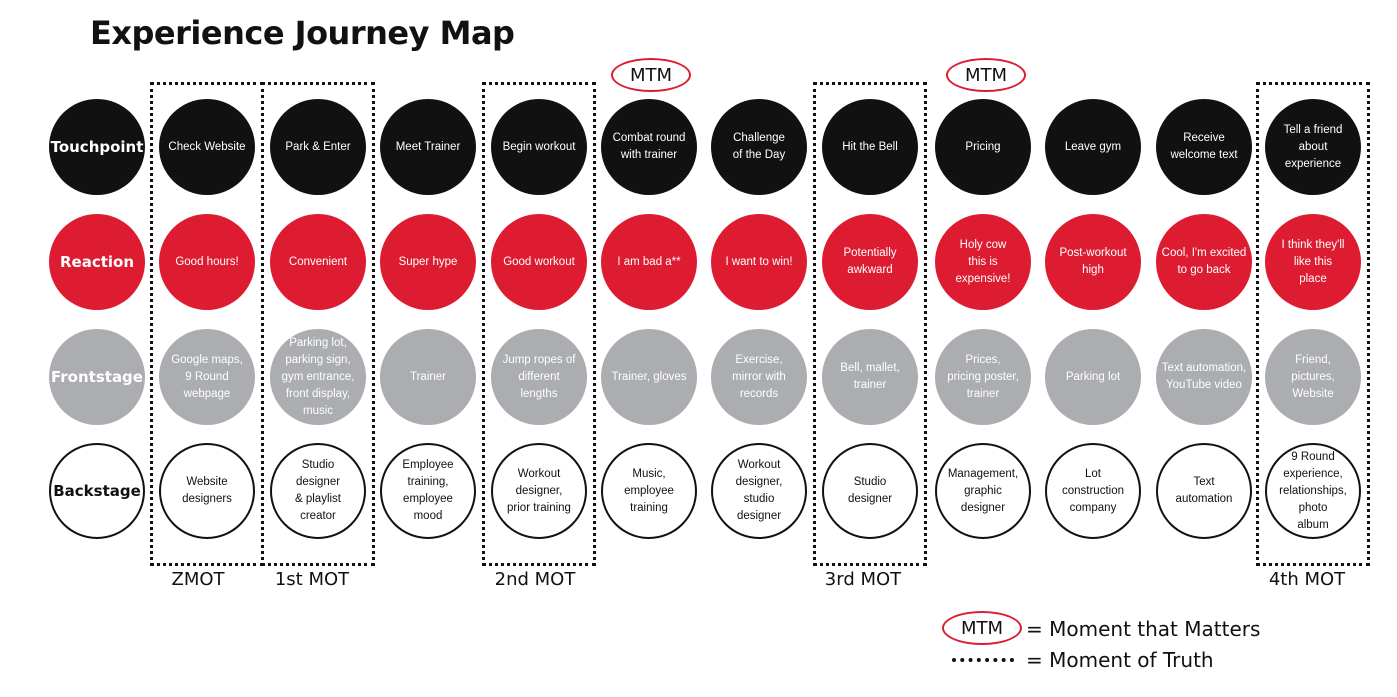  Describe the element at coordinates (759, 491) in the screenshot. I see `backstage-circle: Workout designer, studio designer` at that location.